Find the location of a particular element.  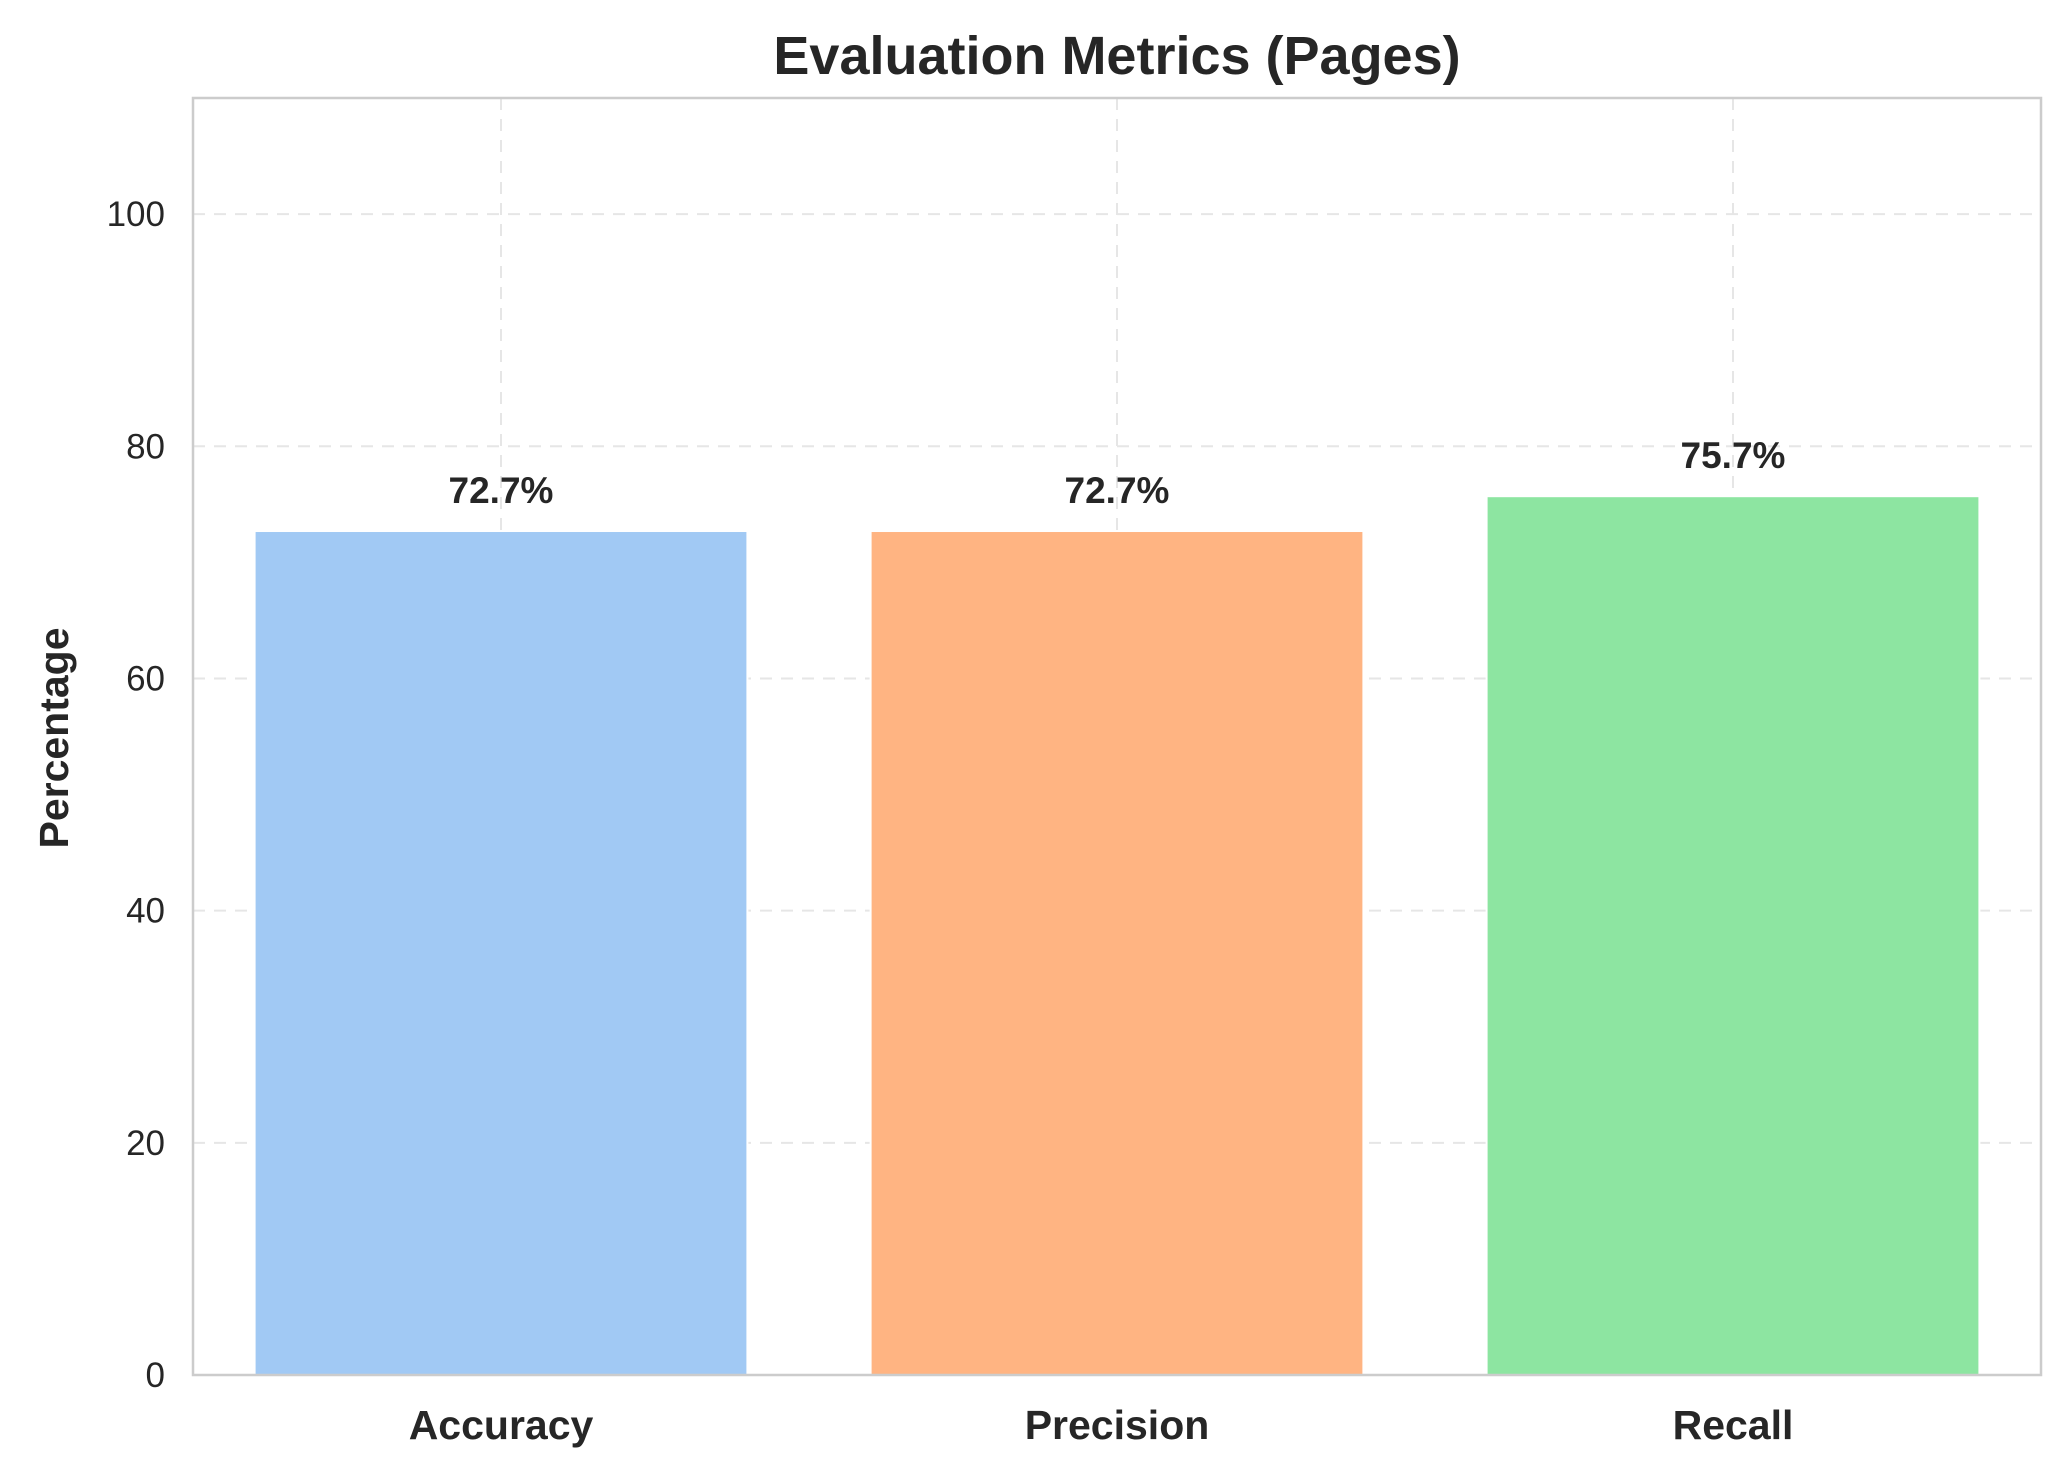

y-tick-label-0: 0 is located at coordinates (155, 1375).